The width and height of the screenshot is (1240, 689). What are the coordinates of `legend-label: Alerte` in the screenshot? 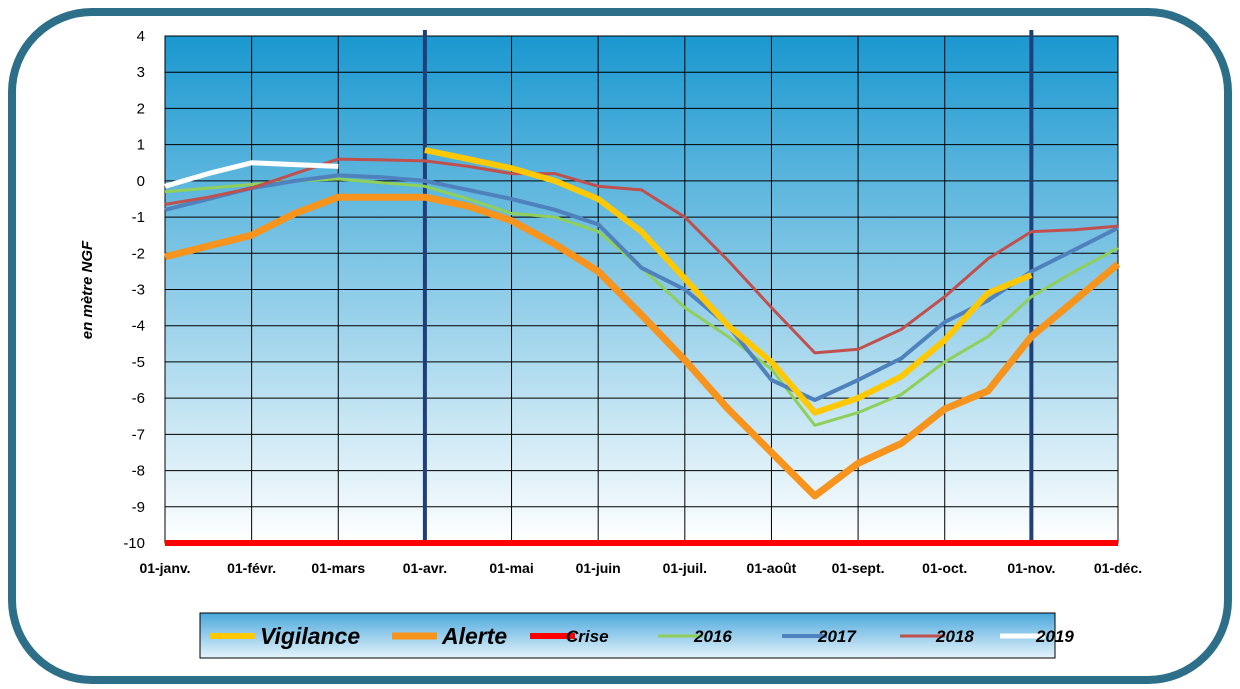 It's located at (474, 636).